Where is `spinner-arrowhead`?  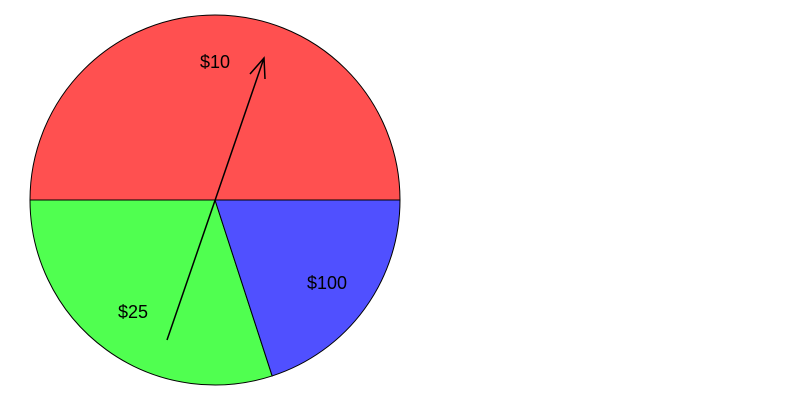
spinner-arrowhead is located at coordinates (257, 68).